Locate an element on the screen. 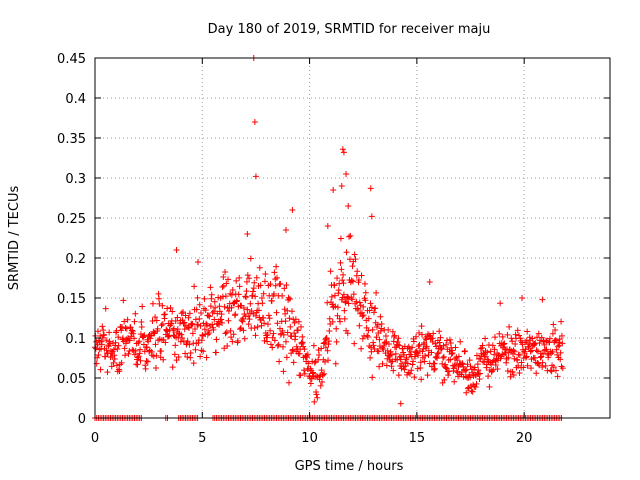 The width and height of the screenshot is (640, 480). y-tick-label: 0.05 is located at coordinates (71, 379).